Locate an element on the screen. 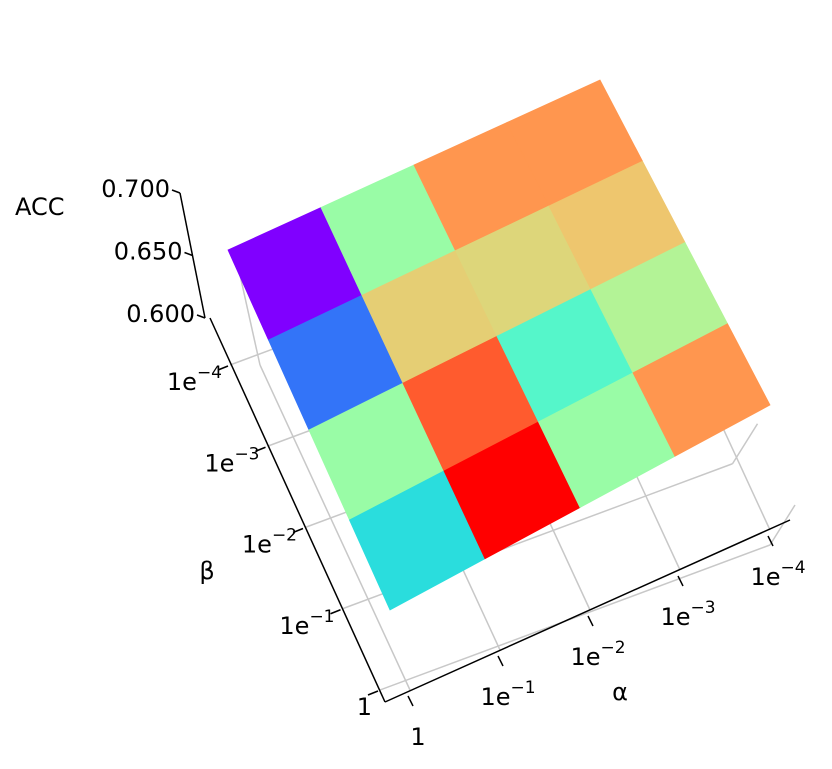  z-axis-label: ACC is located at coordinates (40, 207).